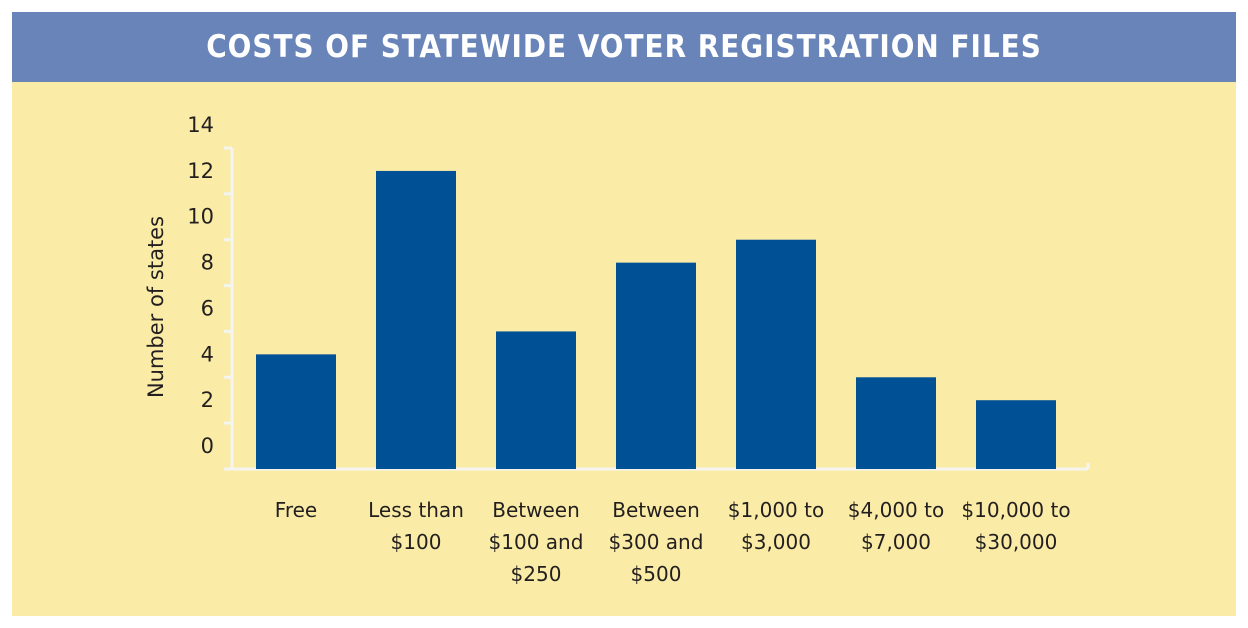  Describe the element at coordinates (156, 307) in the screenshot. I see `y-axis-label: Number of states` at that location.